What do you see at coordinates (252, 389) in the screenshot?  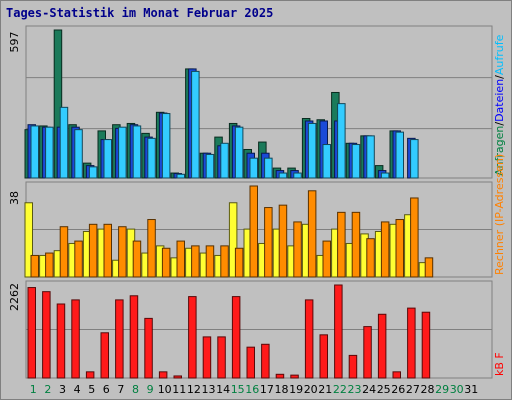 I see `x-tick-label: 16` at bounding box center [252, 389].